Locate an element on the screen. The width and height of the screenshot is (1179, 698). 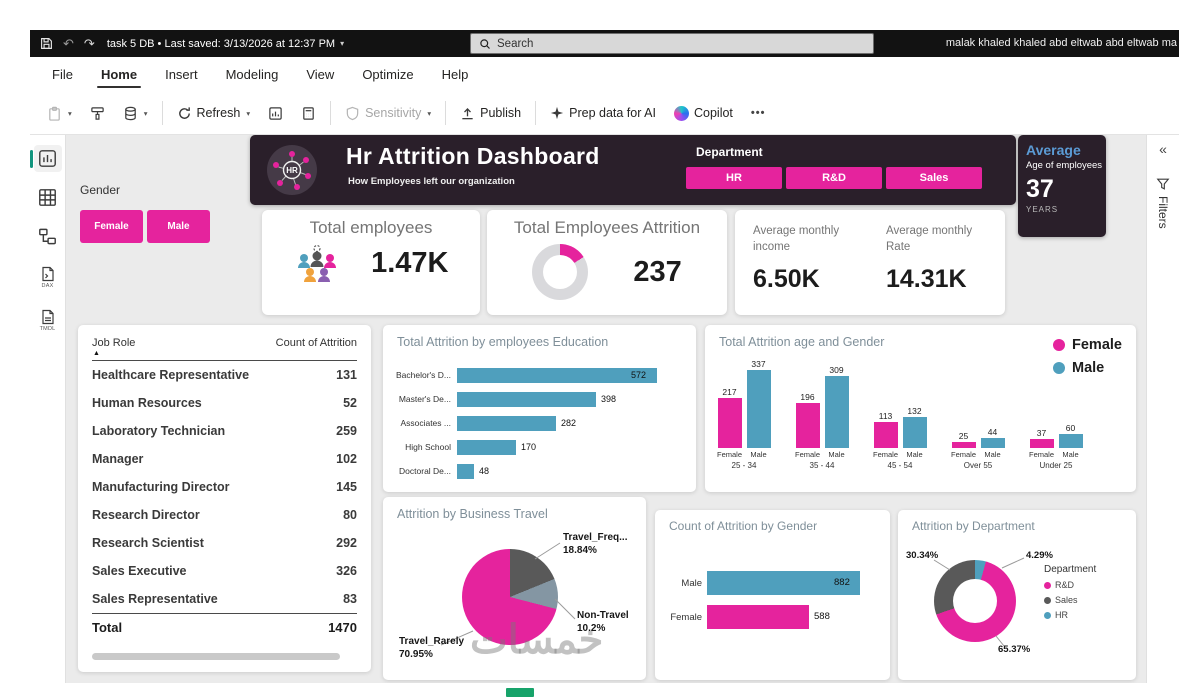
more-options-button: ••• is located at coordinates (758, 113).